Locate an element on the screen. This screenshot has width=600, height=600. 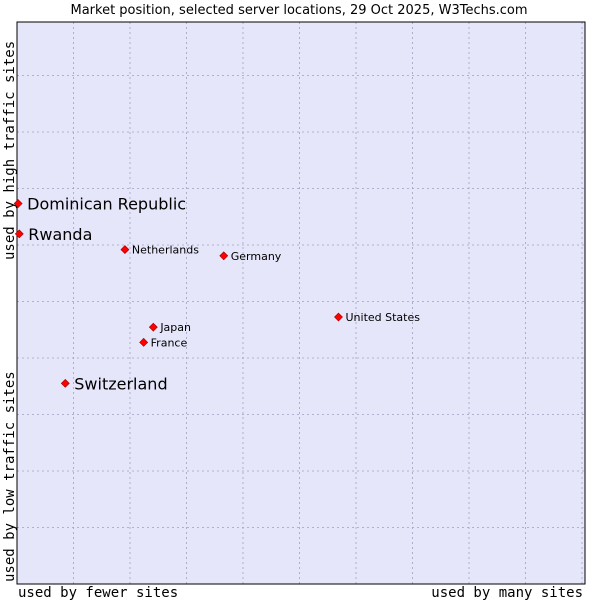
y-axis-label-low: used by low traffic sites is located at coordinates (10, 476).